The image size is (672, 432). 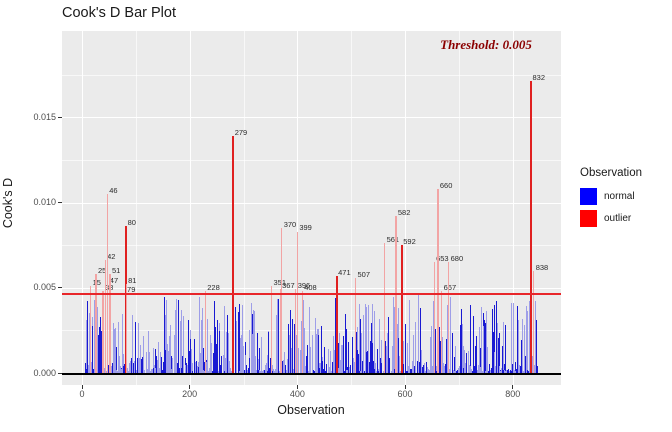 I want to click on x-tick-label: 600, so click(x=405, y=394).